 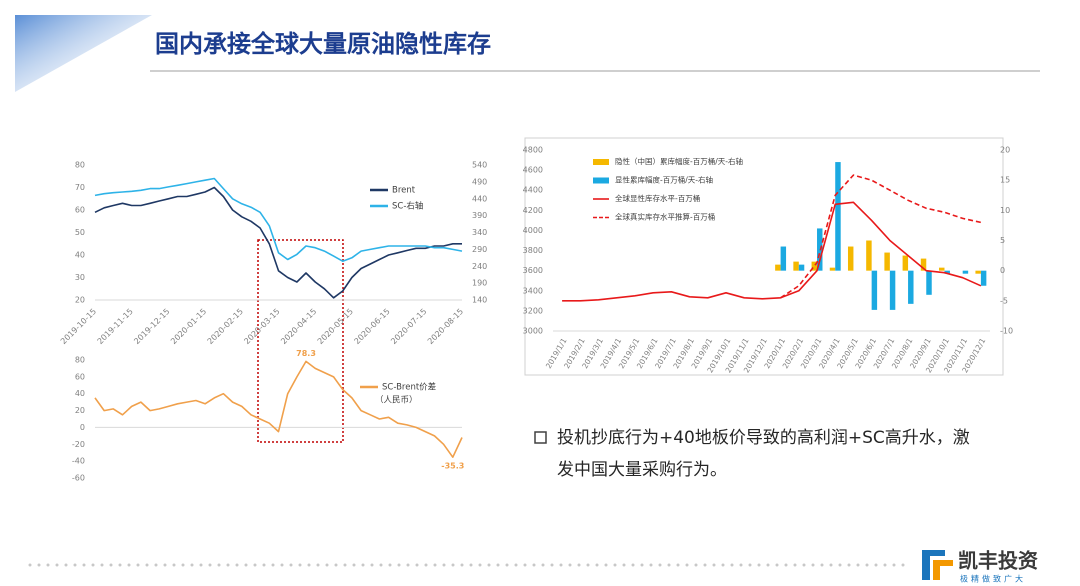 I want to click on x-tick-label: 2020-02-15, so click(x=225, y=326).